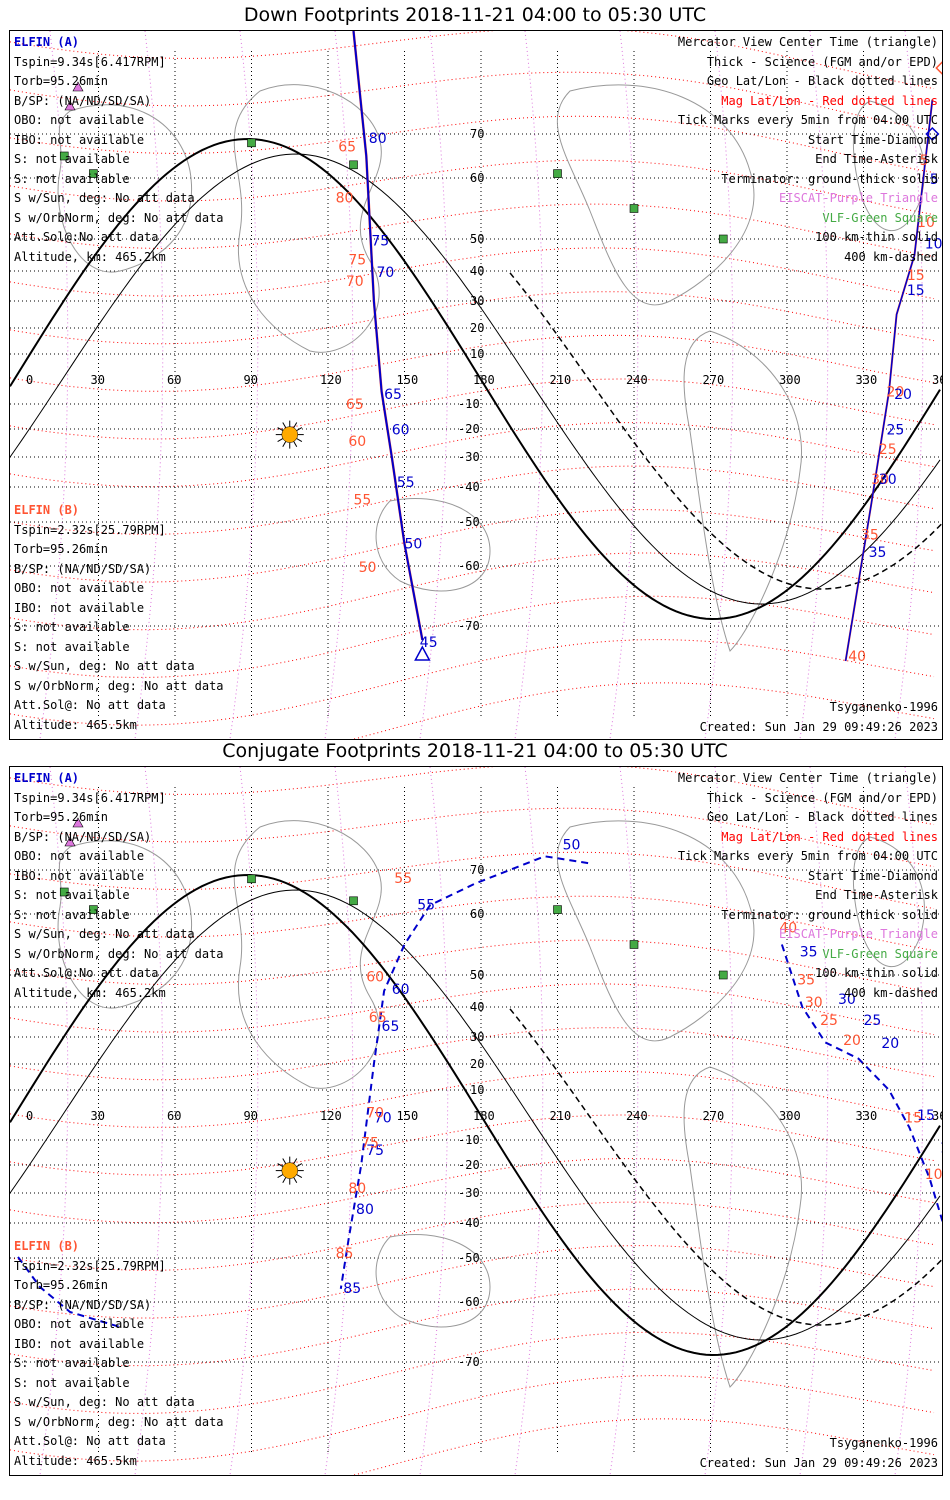 Image resolution: width=950 pixels, height=1500 pixels. What do you see at coordinates (913, 1119) in the screenshot?
I see `track-time-label: 15` at bounding box center [913, 1119].